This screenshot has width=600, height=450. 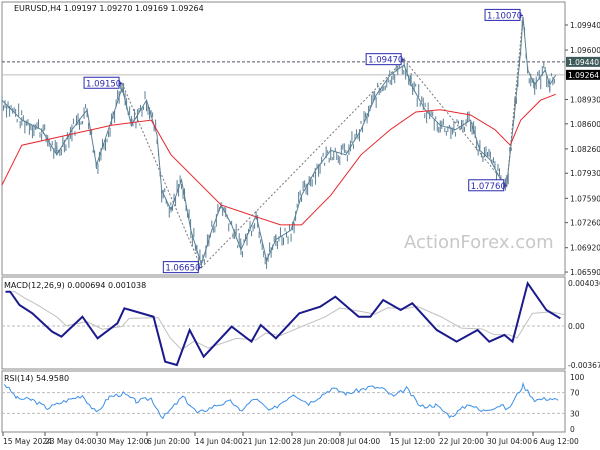 What do you see at coordinates (556, 441) in the screenshot?
I see `x-tick-label: 6 Aug 12:00` at bounding box center [556, 441].